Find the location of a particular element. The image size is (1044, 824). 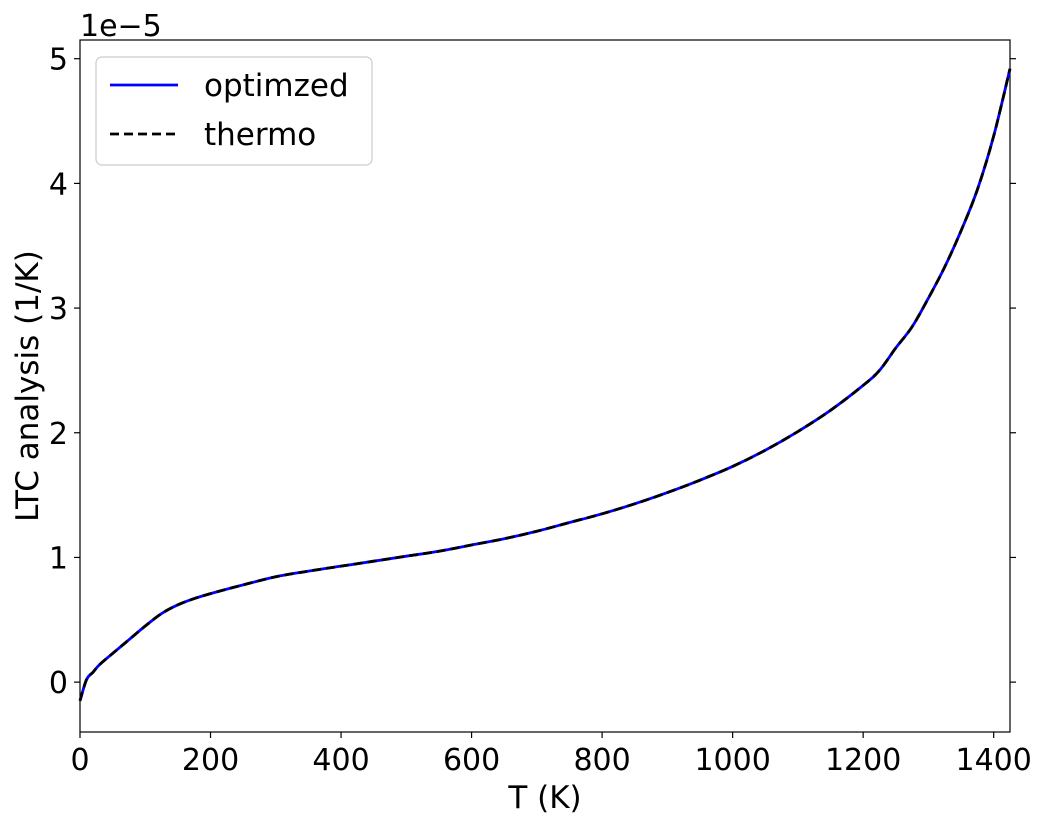

y-tick-label: 4 is located at coordinates (58, 184).